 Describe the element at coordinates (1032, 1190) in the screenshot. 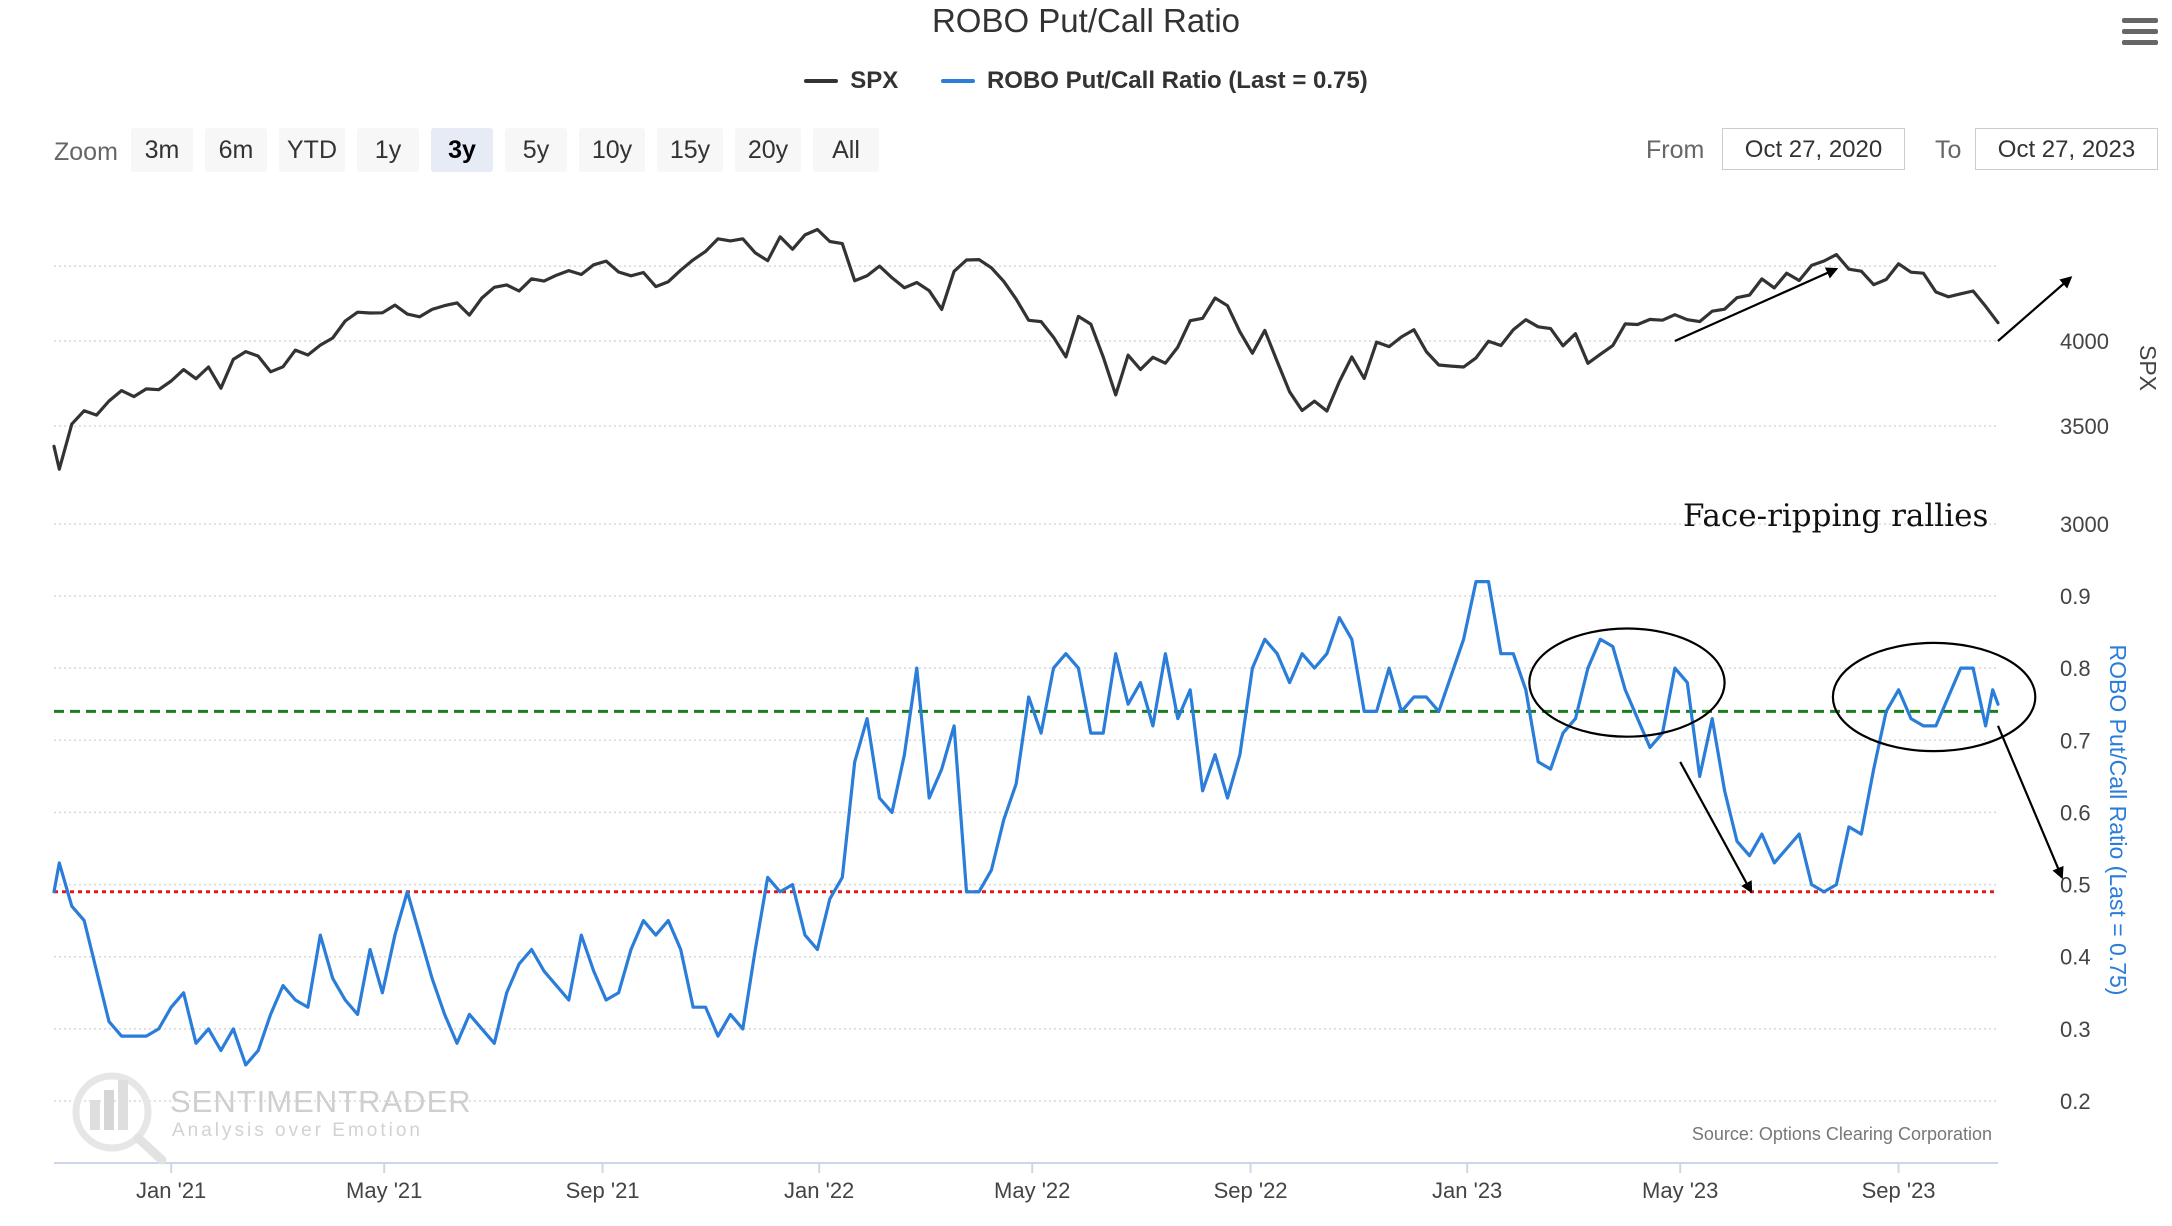

I see `x-tick-label: May '22` at that location.